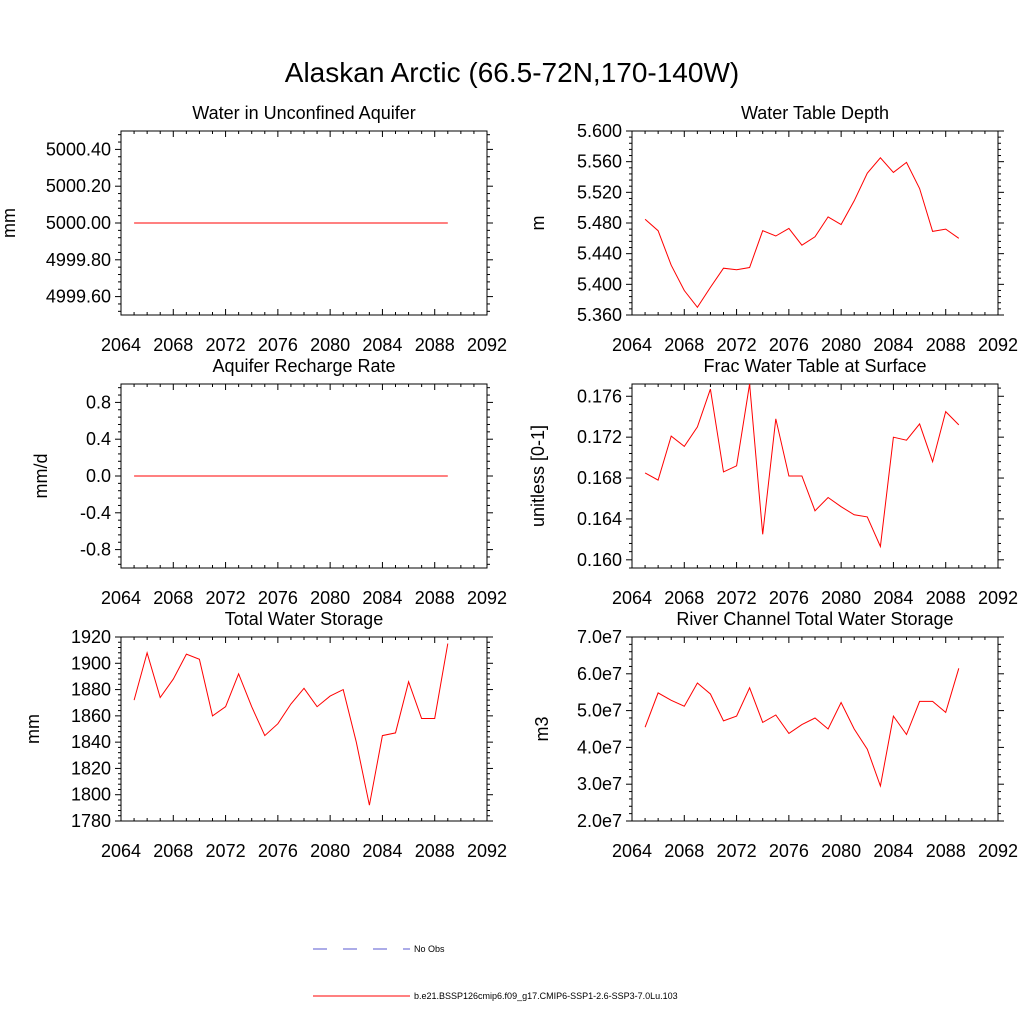  I want to click on y-tick-label: 5.360, so click(599, 315).